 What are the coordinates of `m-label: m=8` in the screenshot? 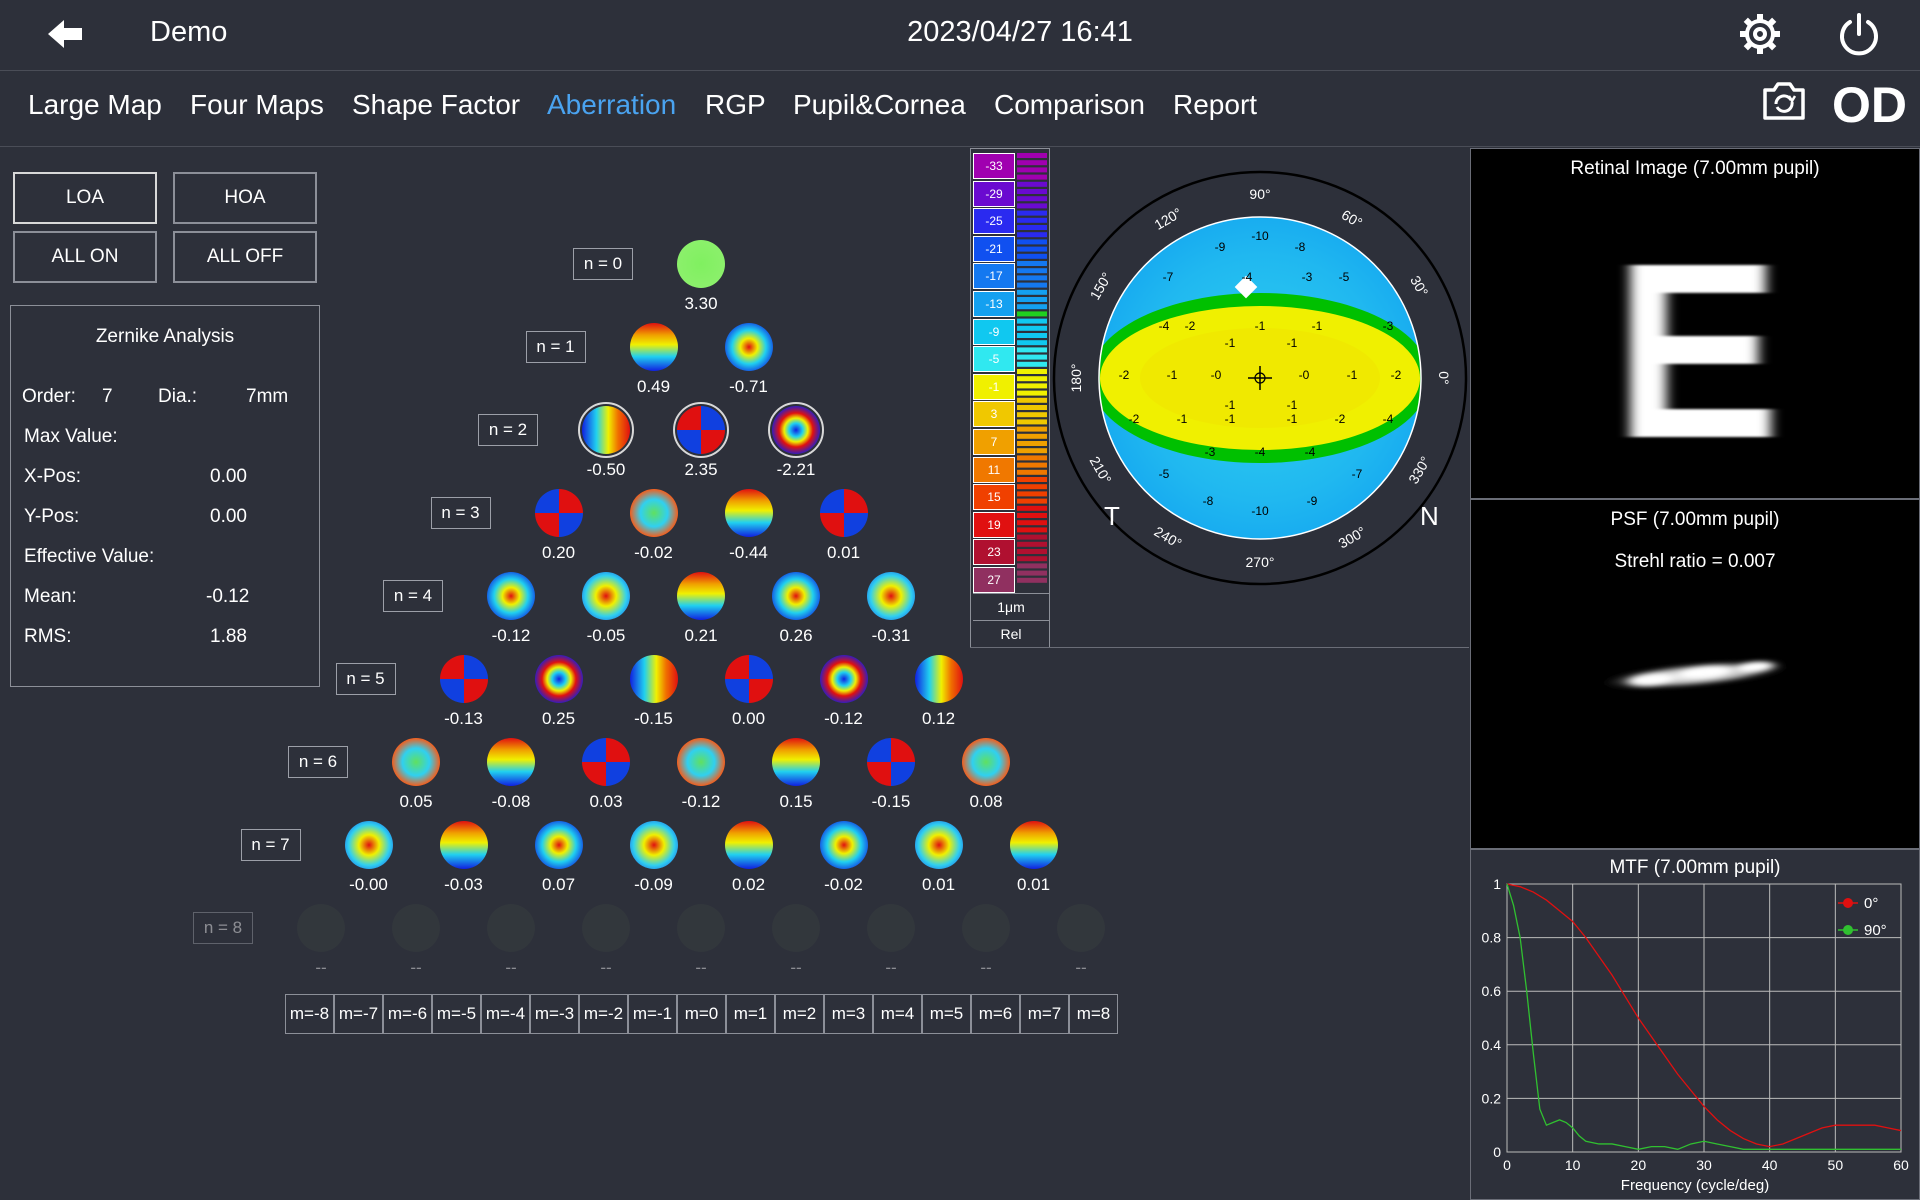 It's located at (1093, 1014).